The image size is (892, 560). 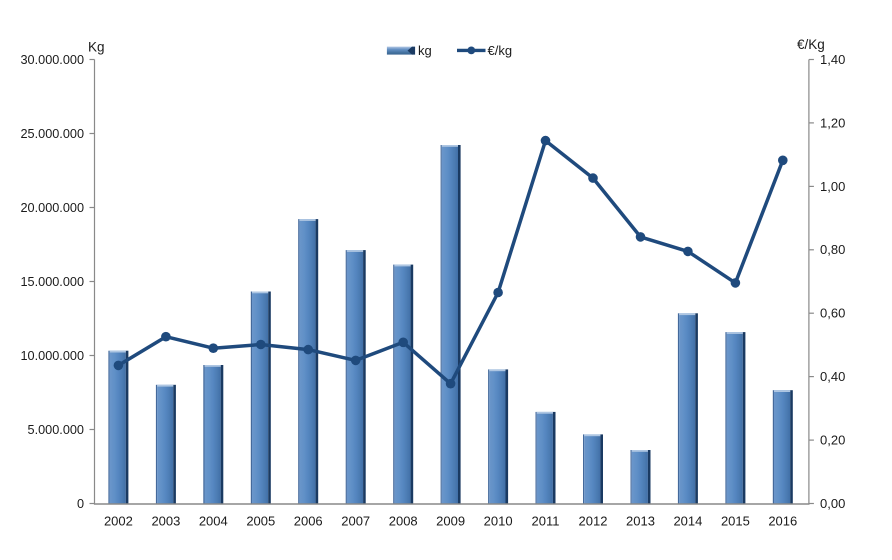 What do you see at coordinates (735, 521) in the screenshot?
I see `svg-text: 2015` at bounding box center [735, 521].